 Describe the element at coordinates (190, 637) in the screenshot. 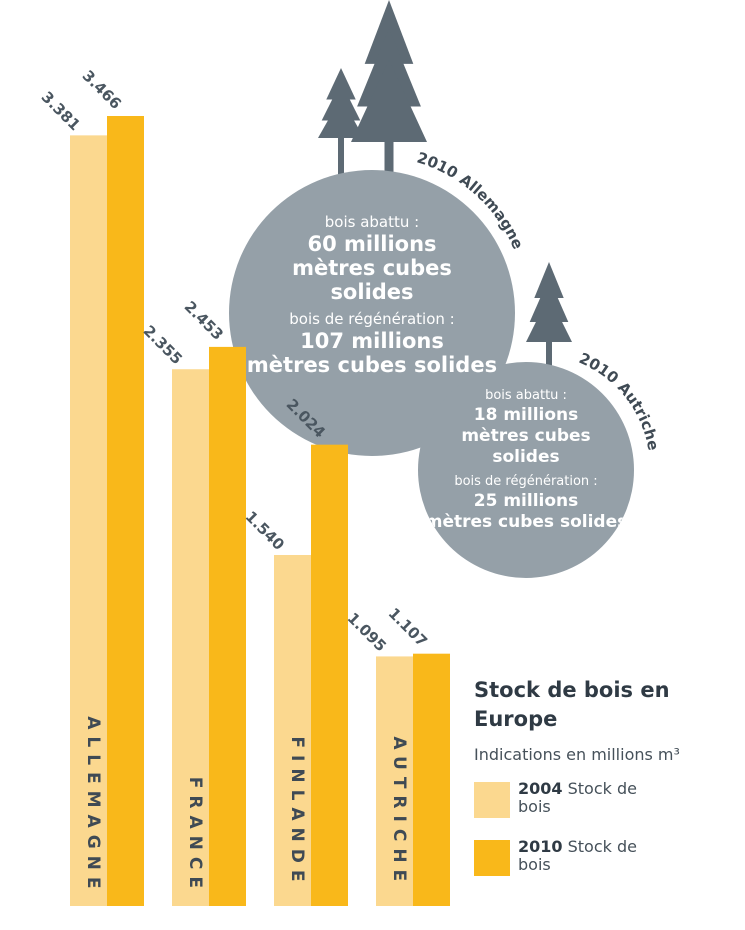

I see `bar-france-2004` at that location.